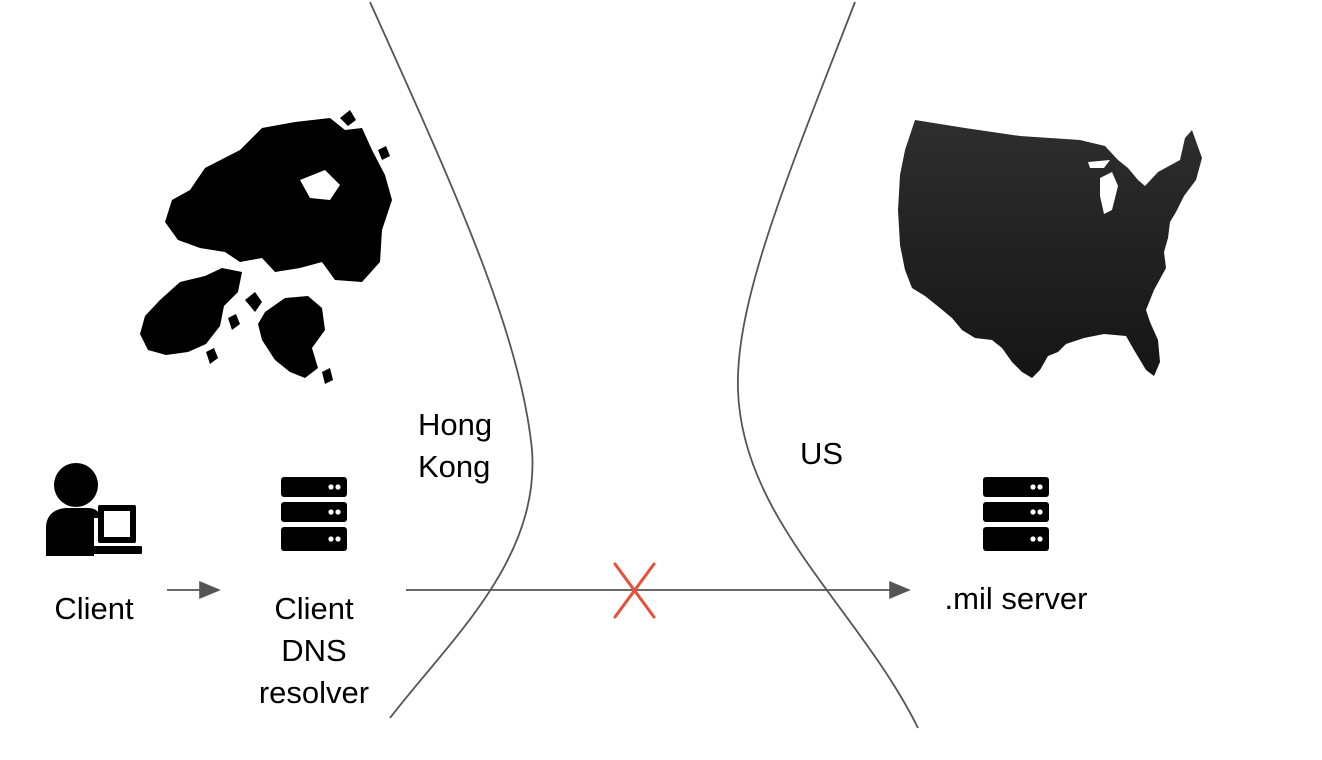  Describe the element at coordinates (634, 590) in the screenshot. I see `blocked-x-icon` at that location.